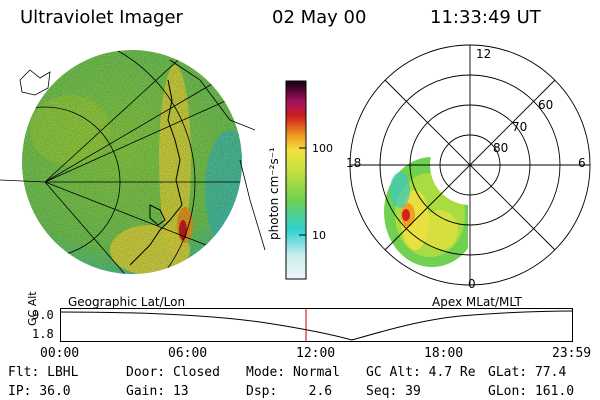 The height and width of the screenshot is (400, 600). I want to click on door-key: Door:, so click(146, 372).